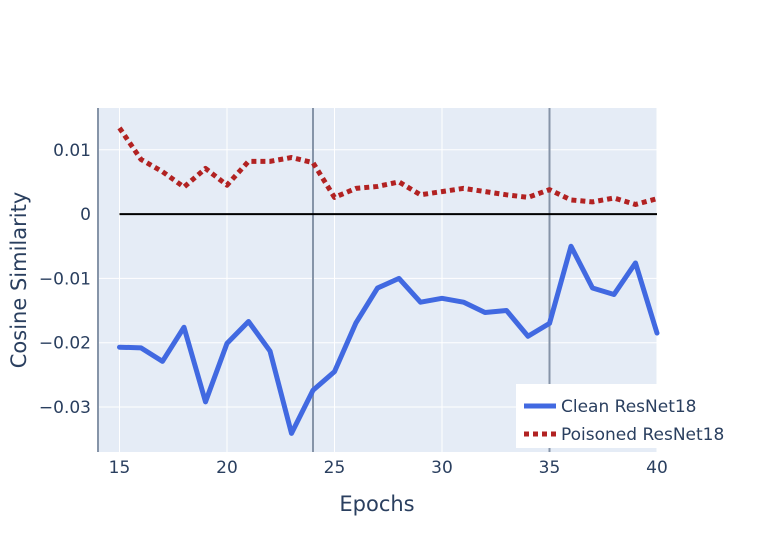 The height and width of the screenshot is (545, 761). I want to click on y-tick-label: 0, so click(85, 215).